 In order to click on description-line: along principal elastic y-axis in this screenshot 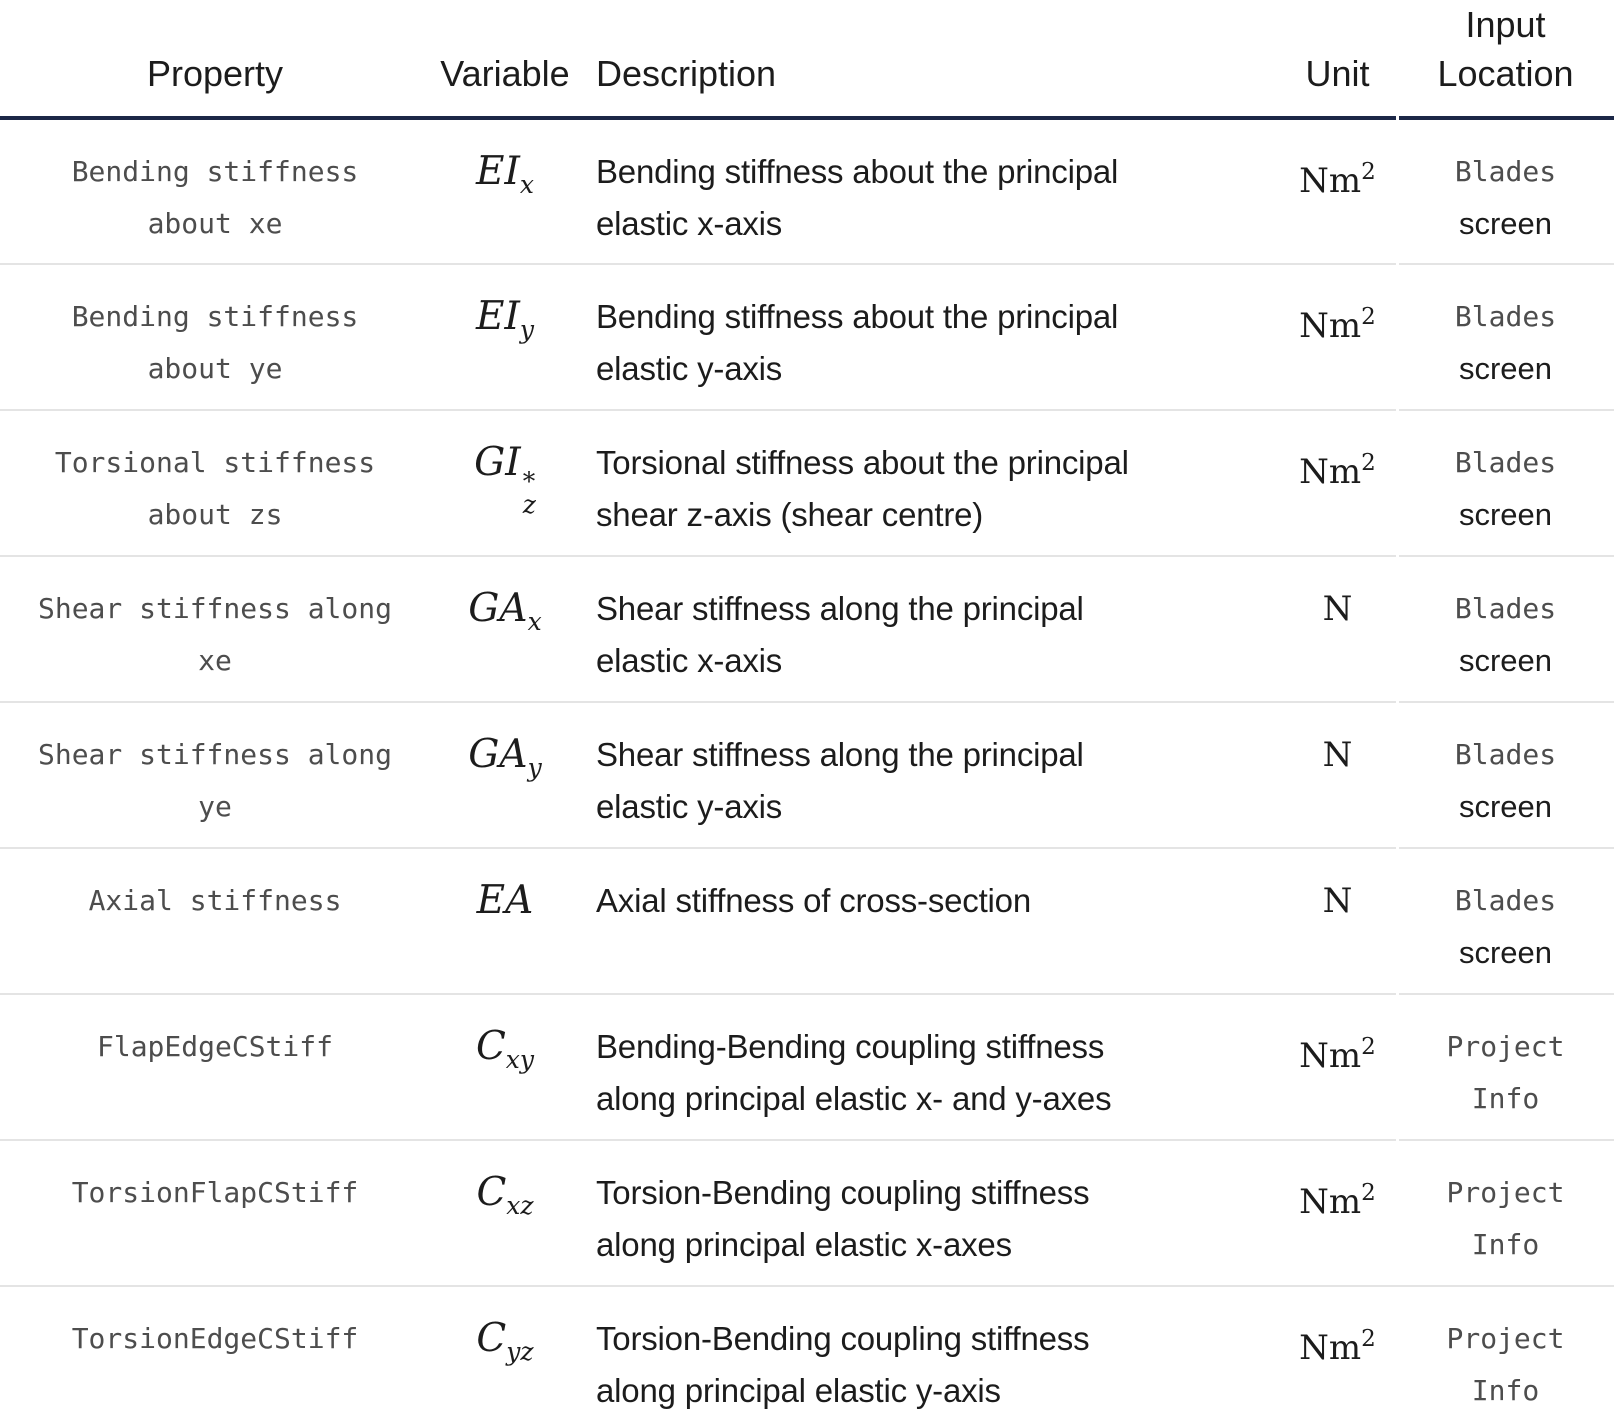, I will do `click(798, 1390)`.